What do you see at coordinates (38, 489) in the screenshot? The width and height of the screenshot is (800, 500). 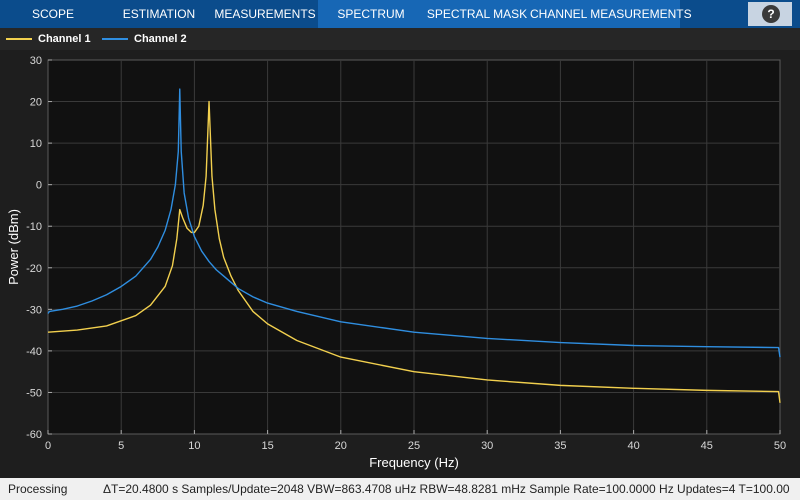 I see `status-state: Processing` at bounding box center [38, 489].